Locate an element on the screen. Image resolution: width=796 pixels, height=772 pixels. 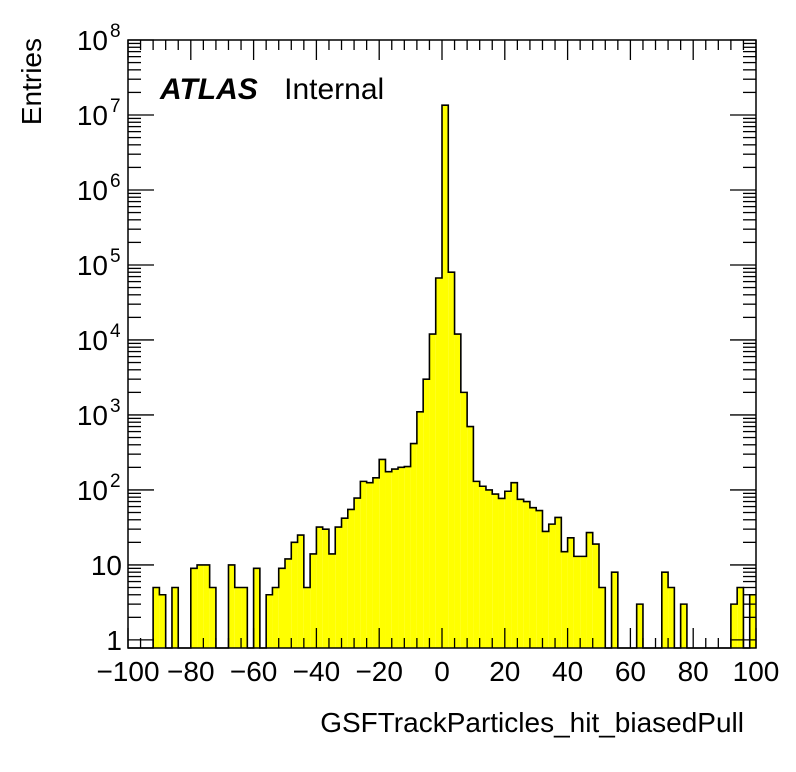
atlas-label-sublabel: Internal is located at coordinates (334, 89).